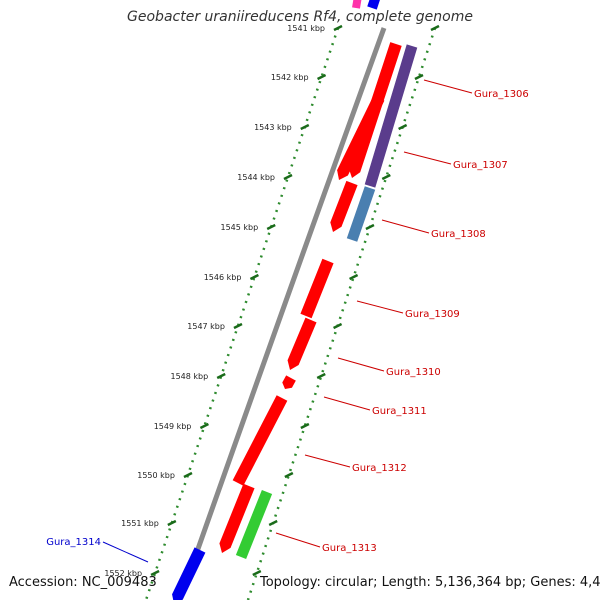 This screenshot has width=600, height=600. What do you see at coordinates (458, 234) in the screenshot?
I see `gene-label-gura-1308: Gura_1308` at bounding box center [458, 234].